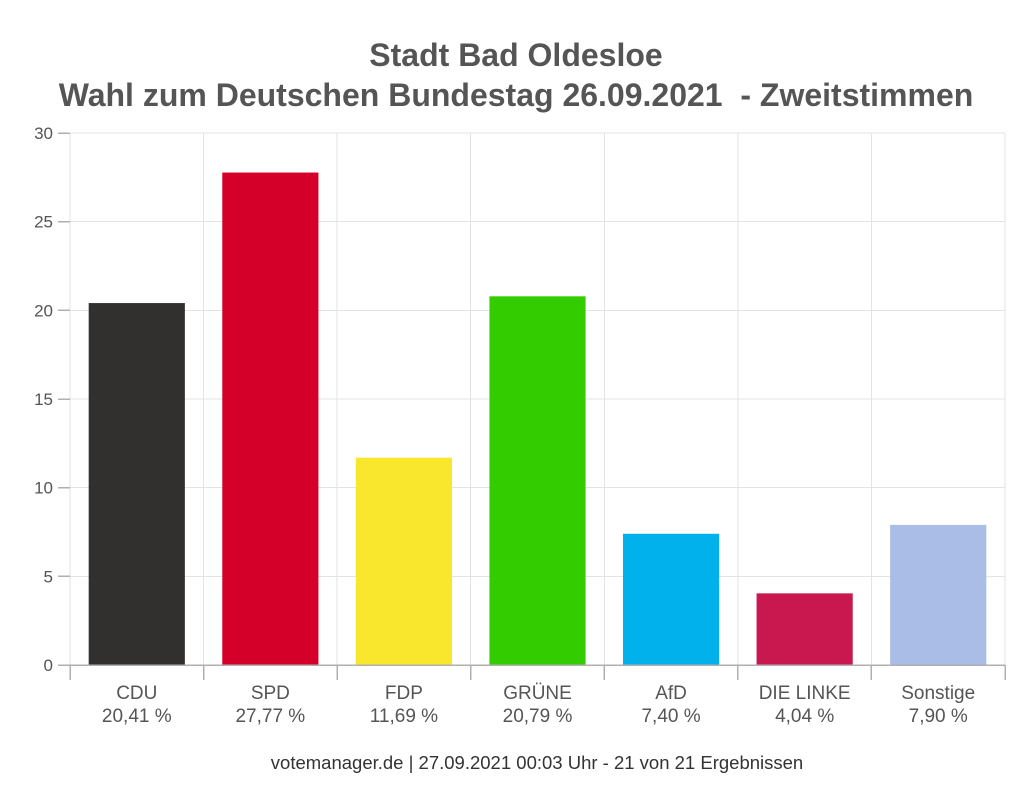  I want to click on bar-fdp, so click(404, 561).